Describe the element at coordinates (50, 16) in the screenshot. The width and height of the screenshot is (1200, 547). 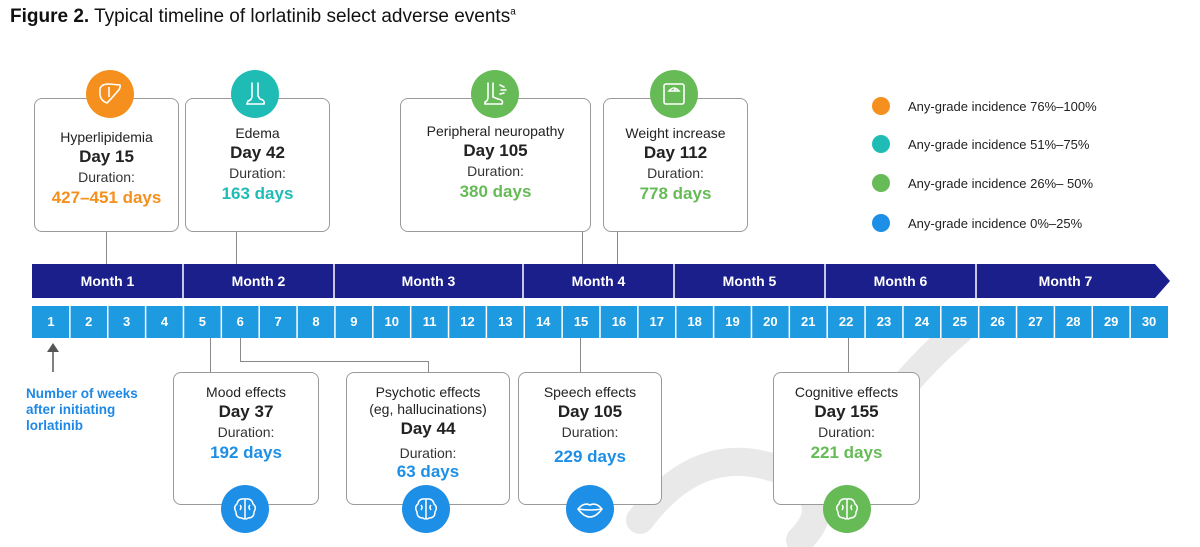
I see `figure-title-bold: Figure 2.` at that location.